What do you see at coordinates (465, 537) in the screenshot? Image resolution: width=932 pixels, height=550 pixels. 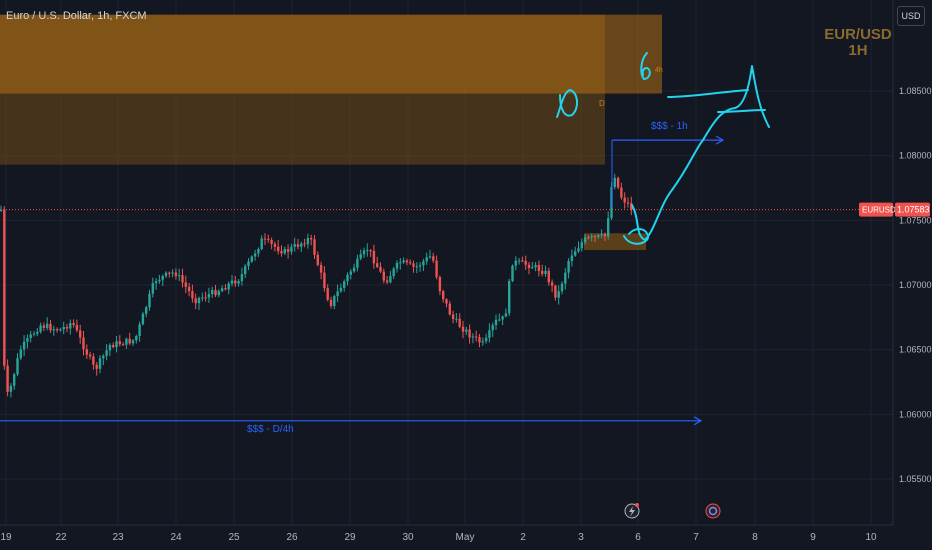 I see `time-tick-label: May` at bounding box center [465, 537].